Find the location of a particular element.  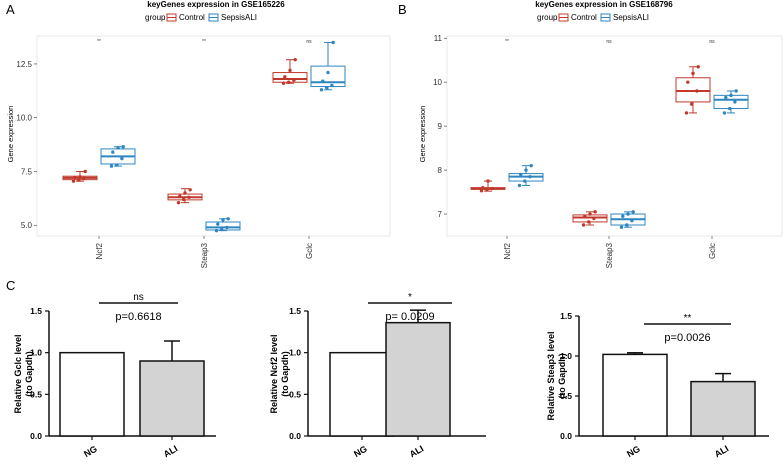

panel-a-title: keyGenes expression in GSE165226 is located at coordinates (216, 4).